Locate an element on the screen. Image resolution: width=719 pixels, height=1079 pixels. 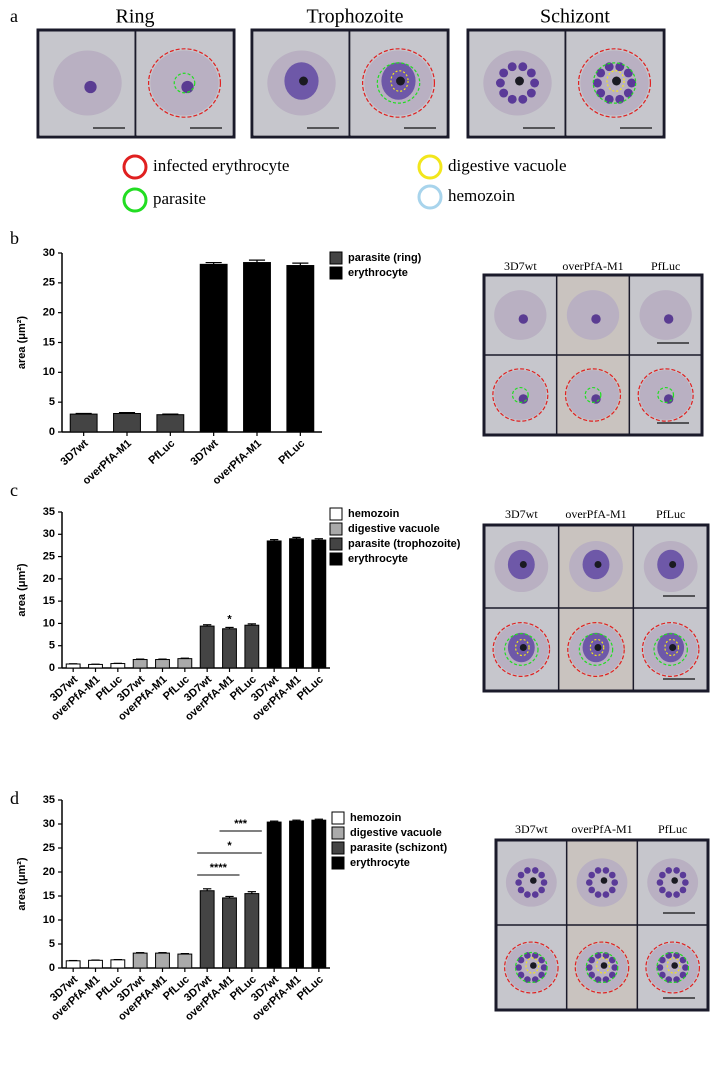
outline-legend-label: infected erythrocyte is located at coordinates (221, 165).